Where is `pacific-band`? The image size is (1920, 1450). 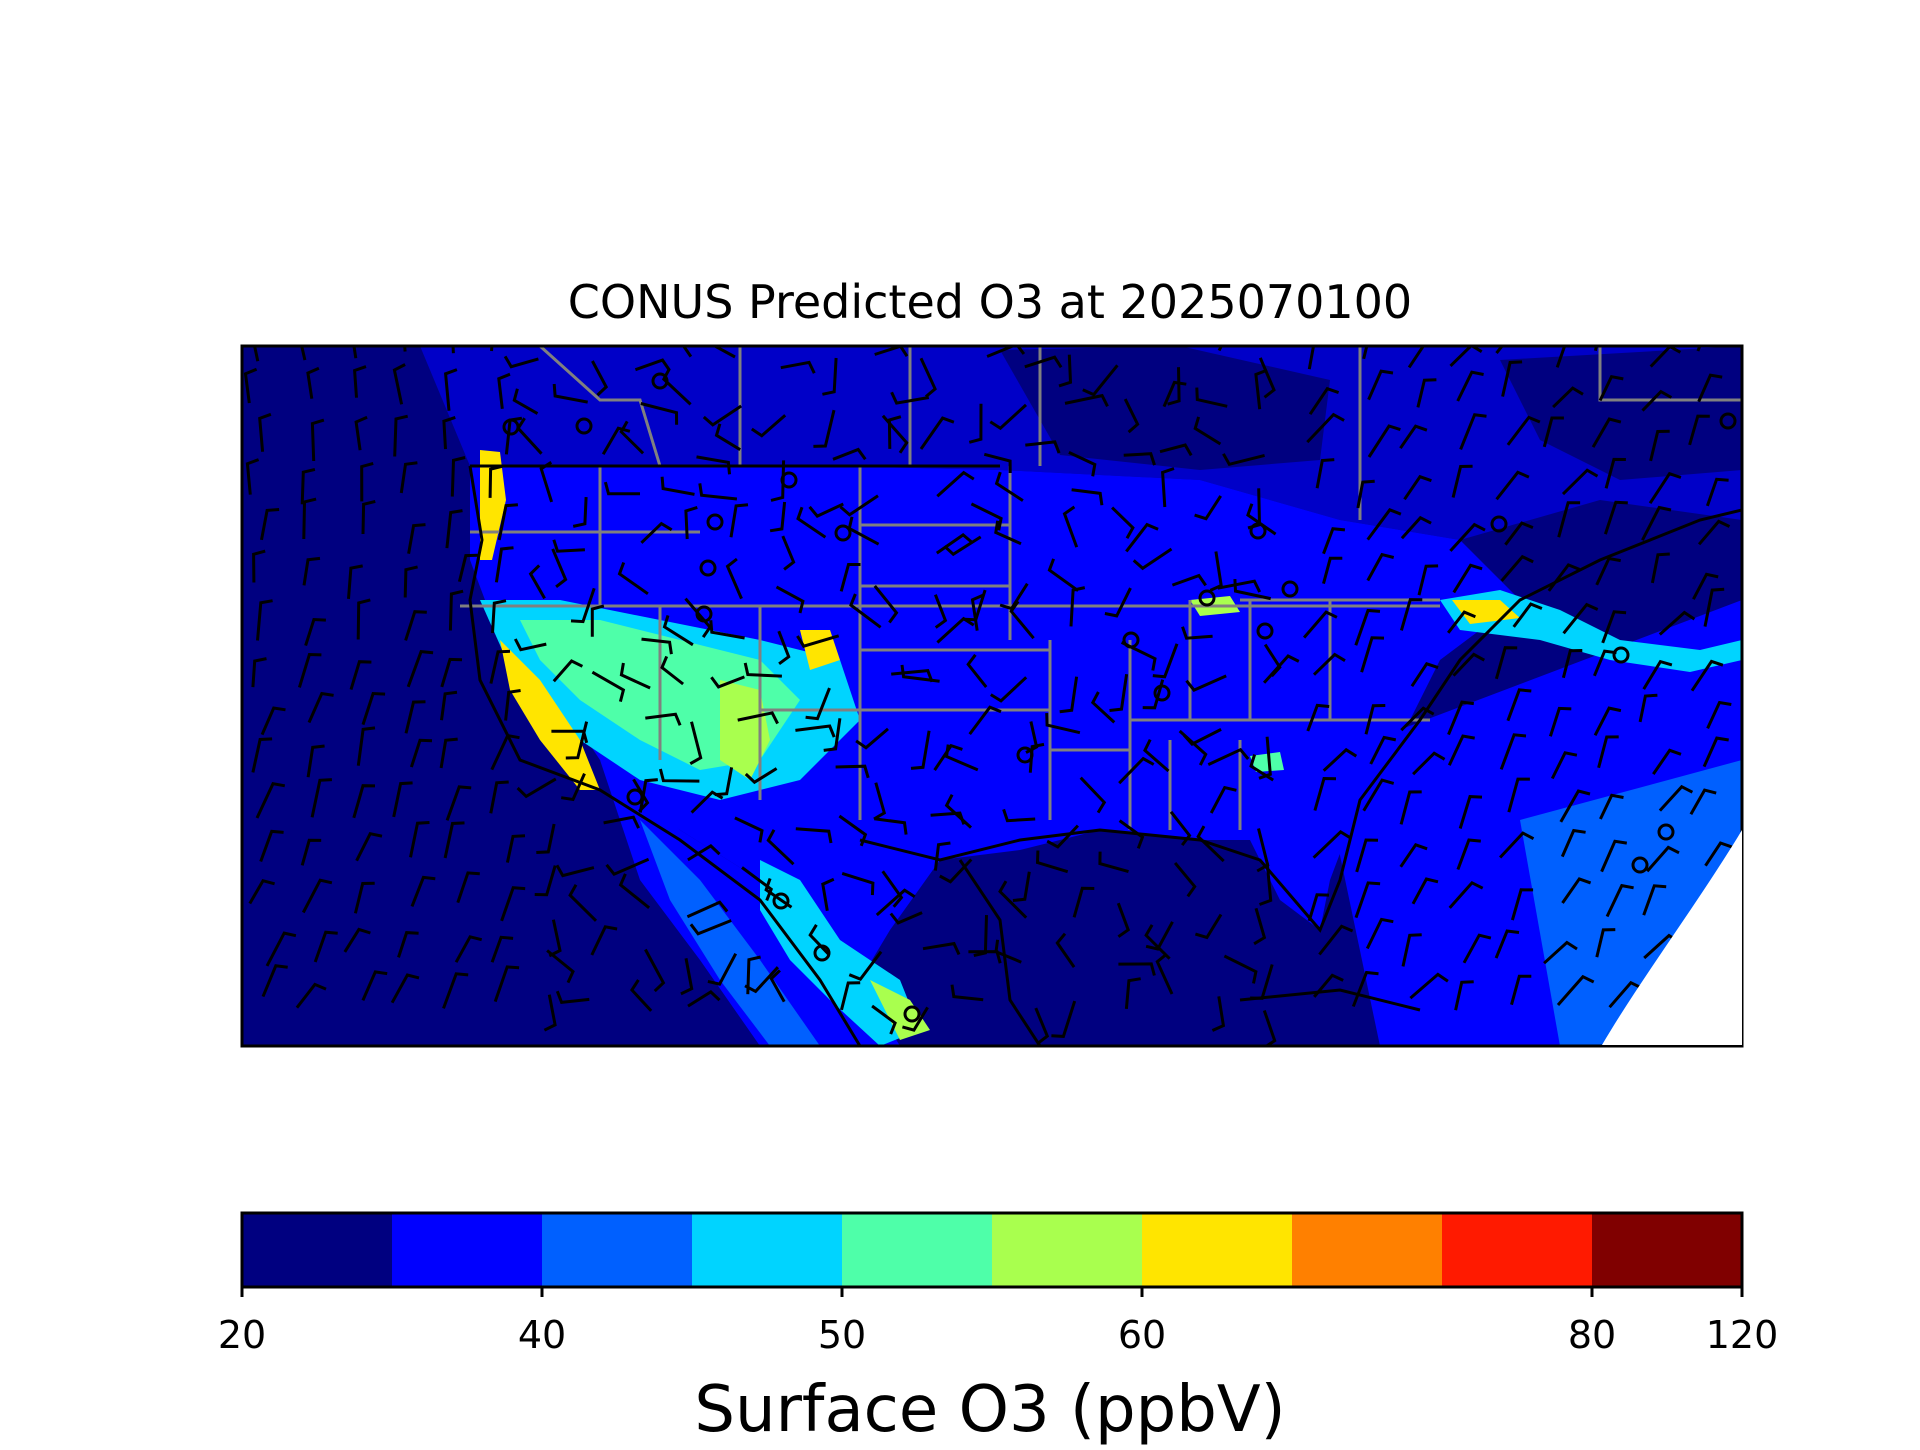
pacific-band is located at coordinates (531, 696).